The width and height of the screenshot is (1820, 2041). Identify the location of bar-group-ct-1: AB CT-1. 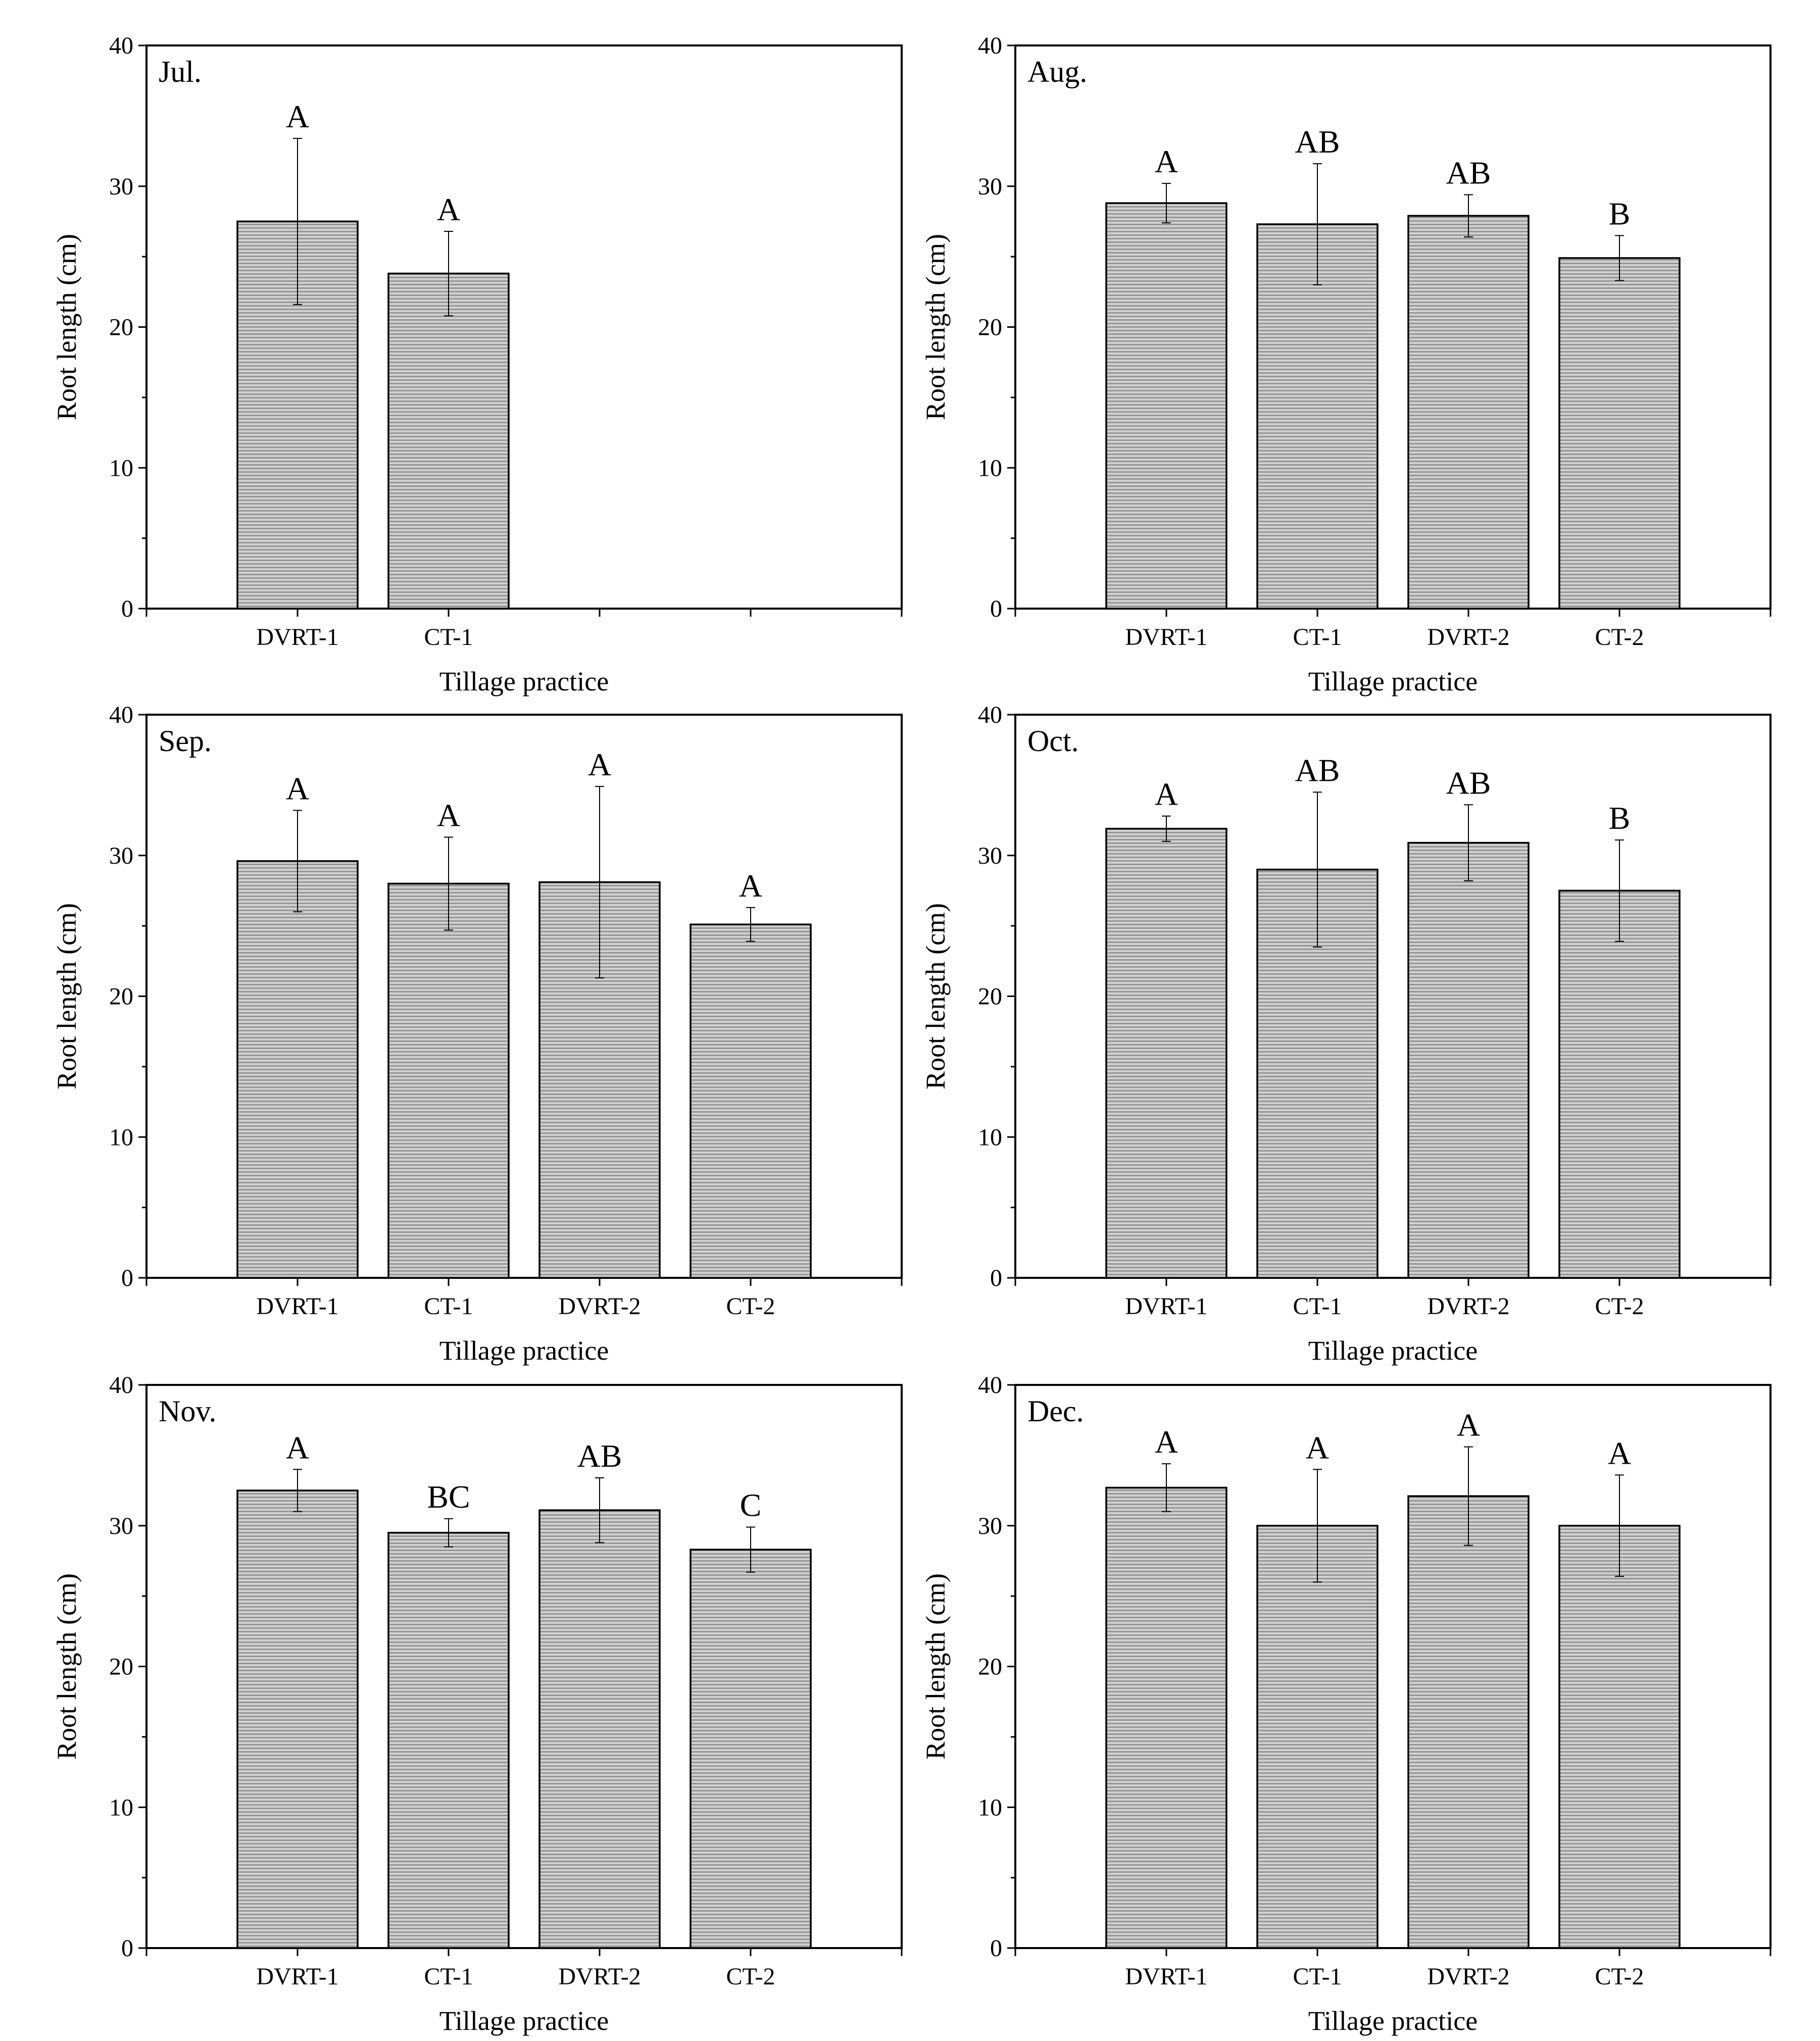
(1317, 387).